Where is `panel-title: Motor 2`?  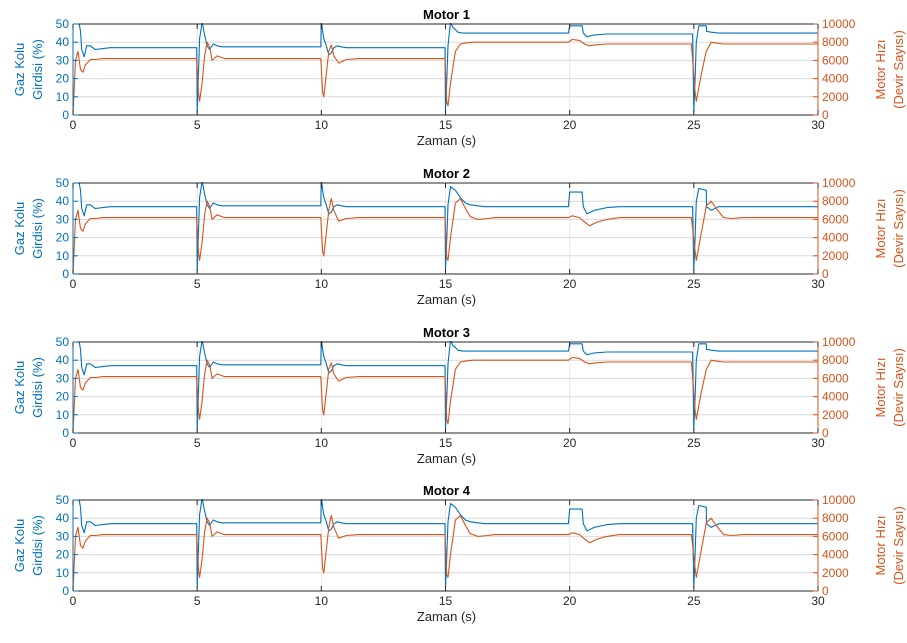
panel-title: Motor 2 is located at coordinates (446, 173).